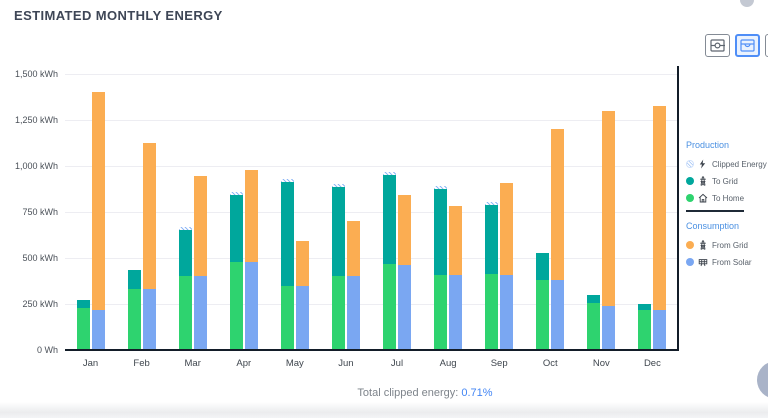 The width and height of the screenshot is (768, 418). What do you see at coordinates (40, 212) in the screenshot?
I see `y-axis-tick: 750 kWh` at bounding box center [40, 212].